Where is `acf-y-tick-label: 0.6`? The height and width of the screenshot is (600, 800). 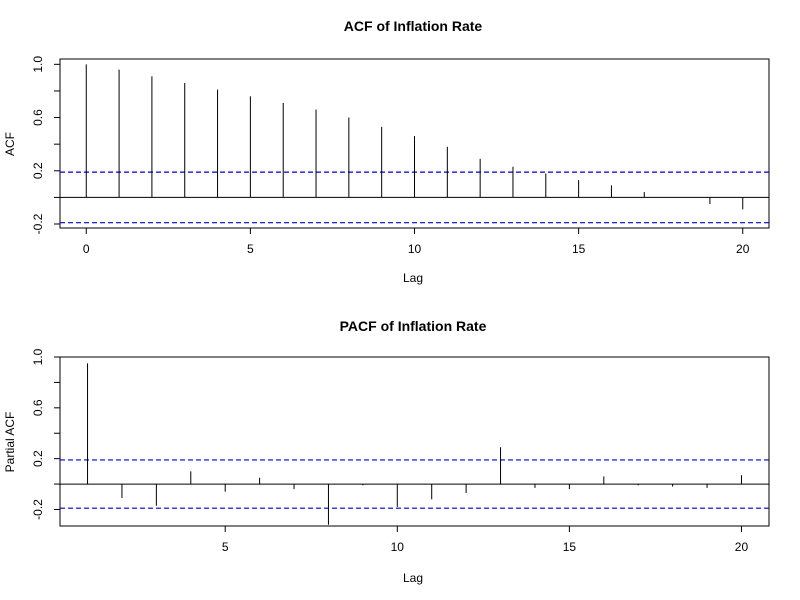 acf-y-tick-label: 0.6 is located at coordinates (38, 117).